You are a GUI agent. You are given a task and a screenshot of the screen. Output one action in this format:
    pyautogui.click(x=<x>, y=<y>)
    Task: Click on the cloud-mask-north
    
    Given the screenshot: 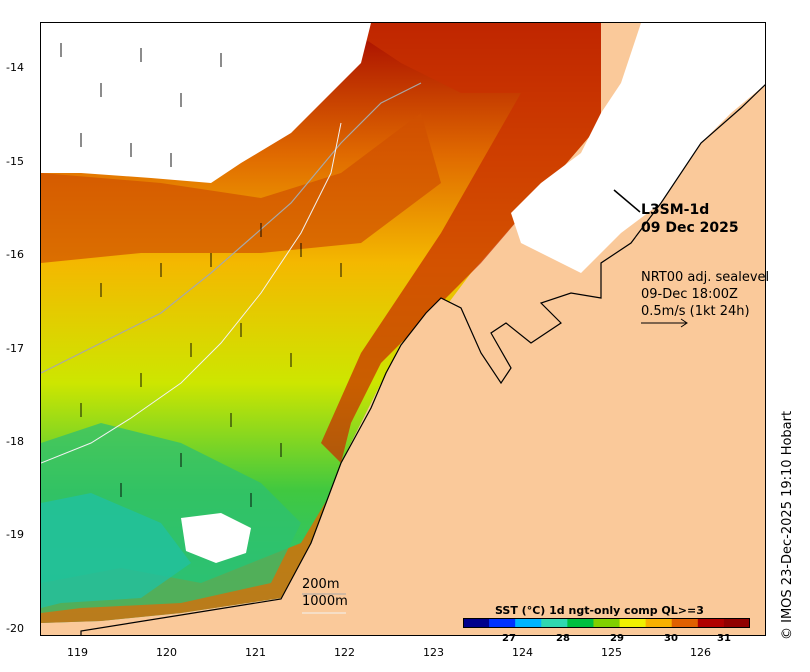 What is the action you would take?
    pyautogui.click(x=206, y=103)
    